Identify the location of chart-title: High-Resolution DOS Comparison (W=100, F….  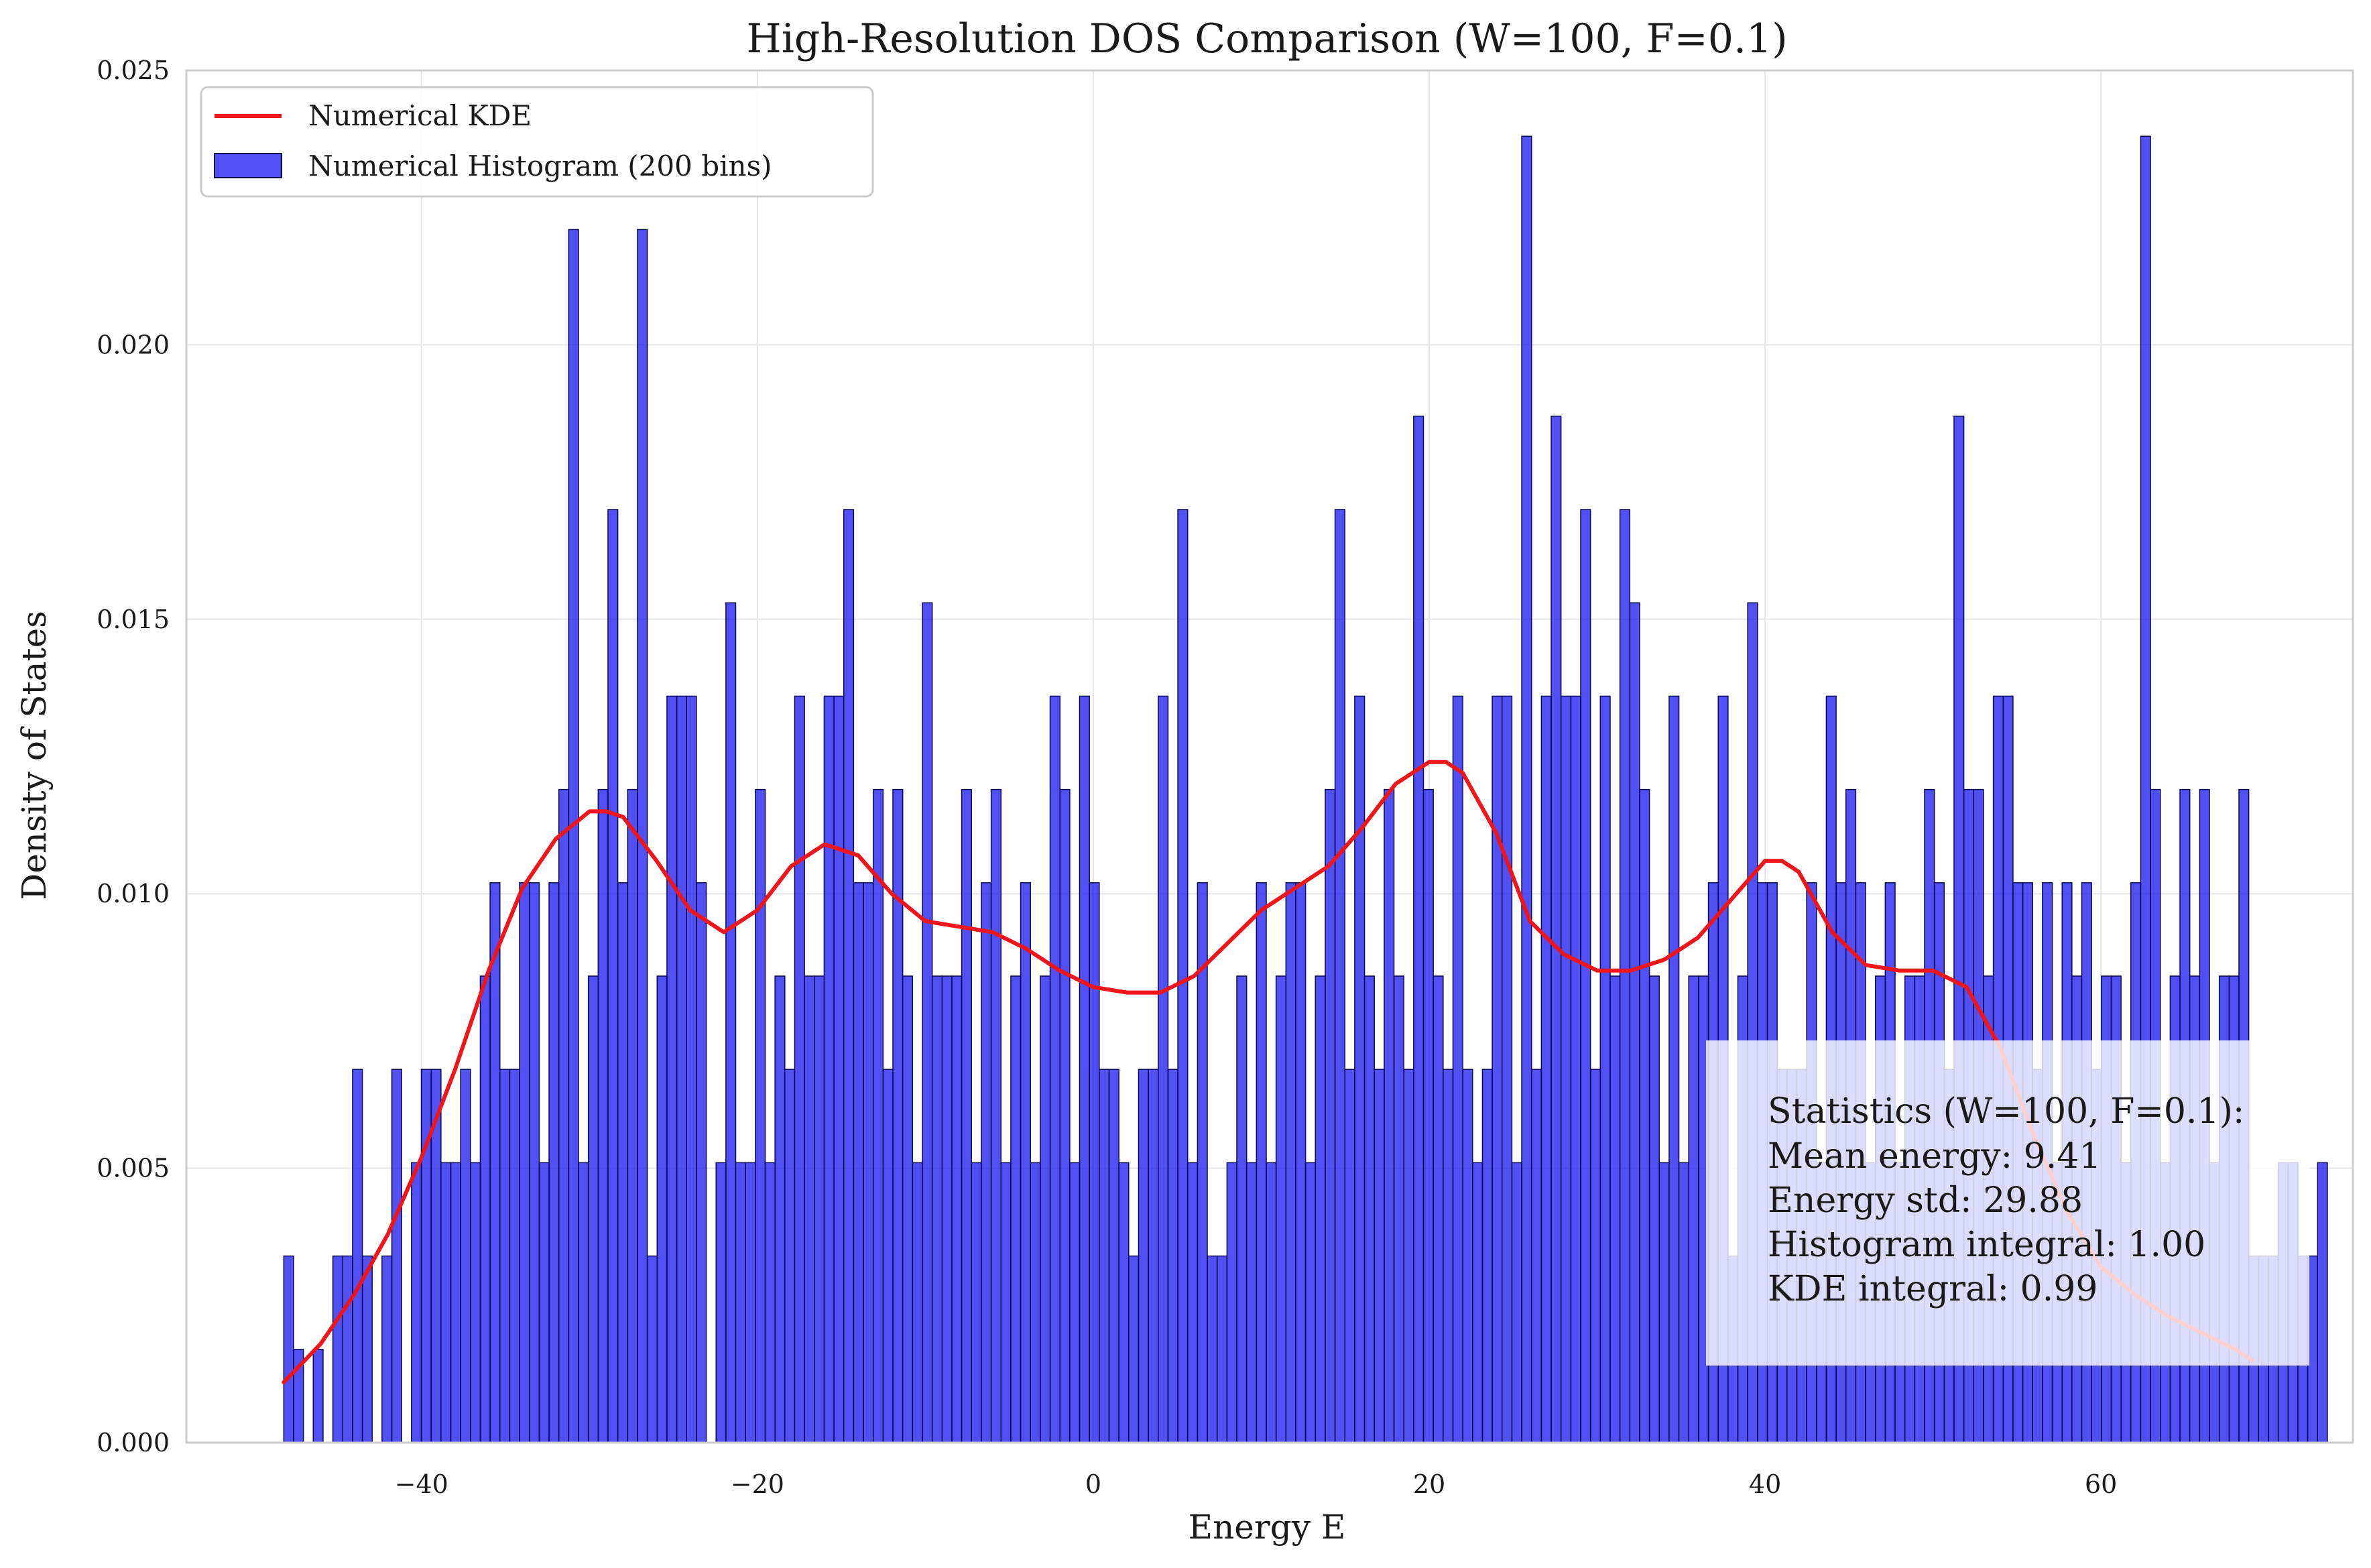
(1266, 39).